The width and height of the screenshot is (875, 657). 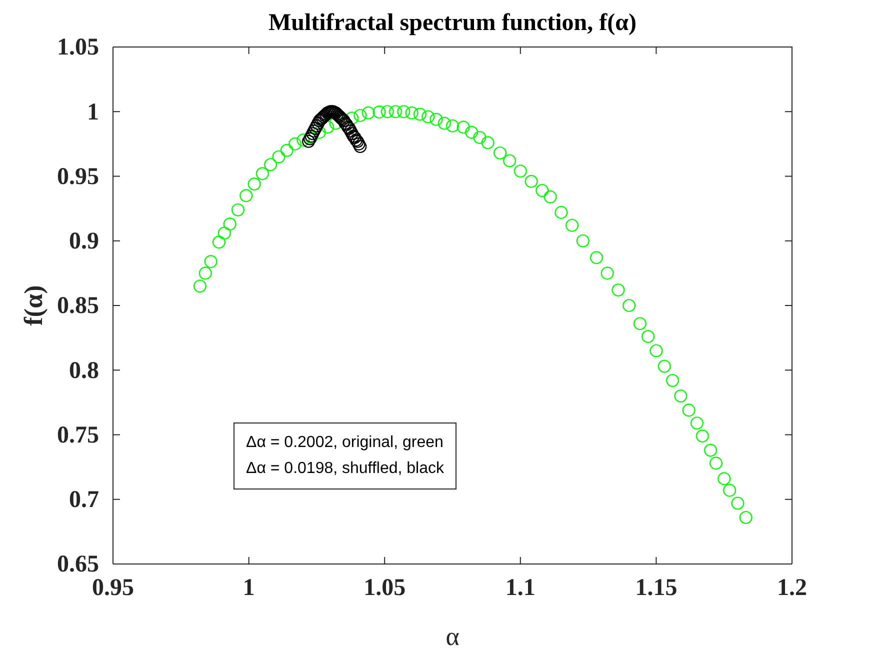 I want to click on y-tick-label: 0.9, so click(x=84, y=241).